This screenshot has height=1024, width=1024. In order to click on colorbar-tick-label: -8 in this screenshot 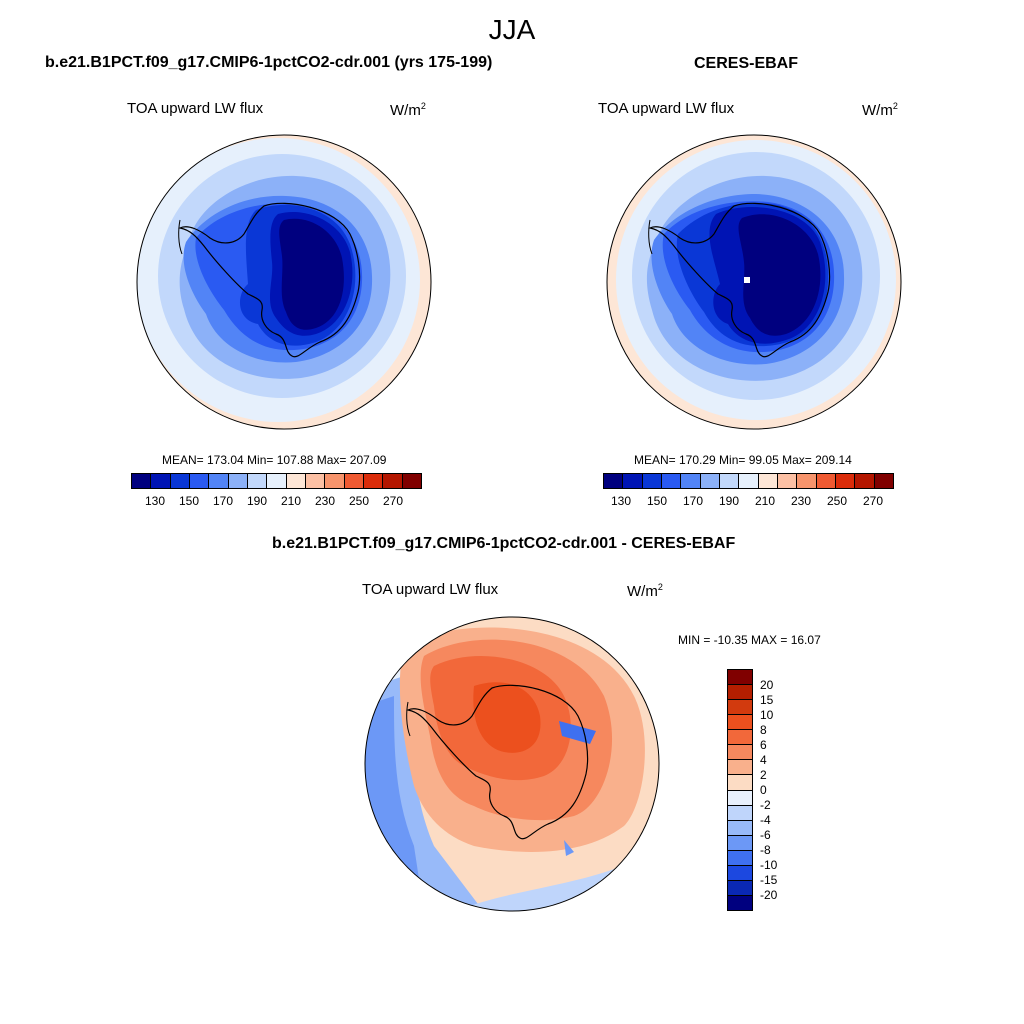, I will do `click(765, 850)`.